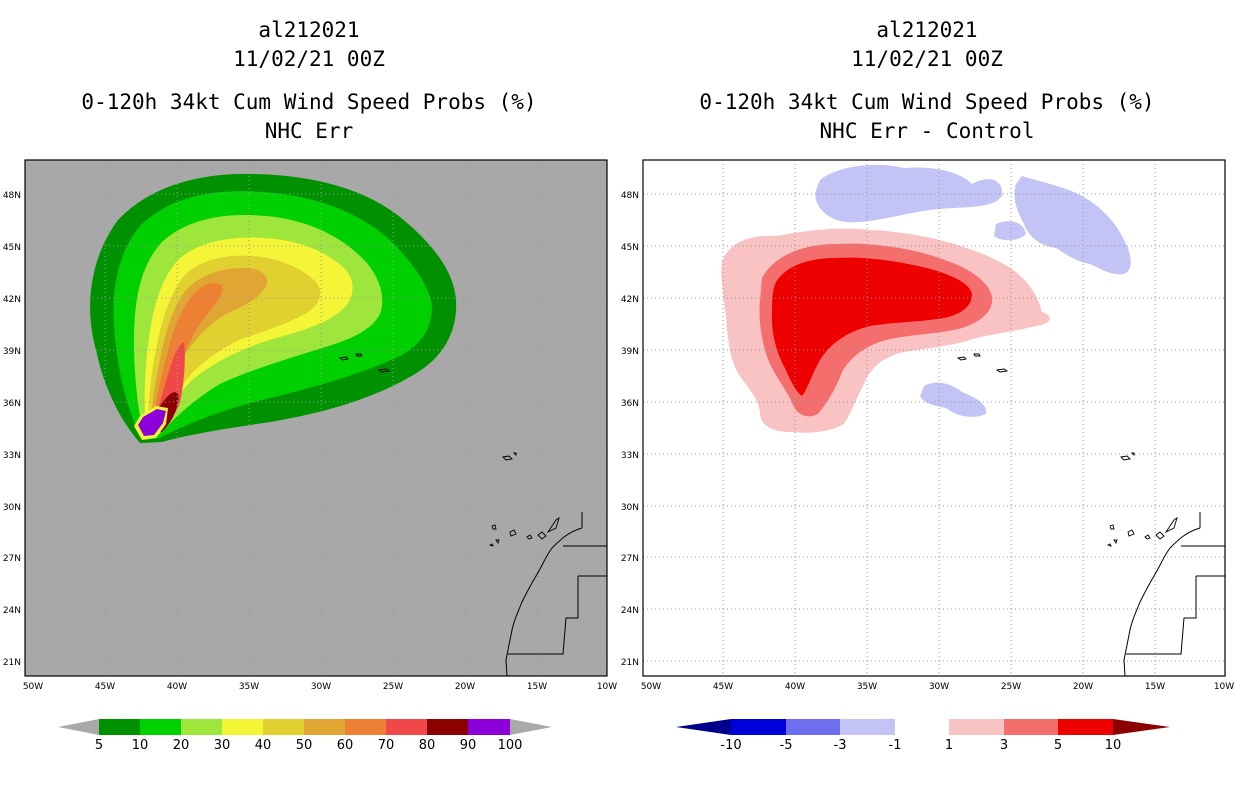 The width and height of the screenshot is (1236, 800). Describe the element at coordinates (309, 59) in the screenshot. I see `left-title-date: 11/02/21 00Z` at that location.